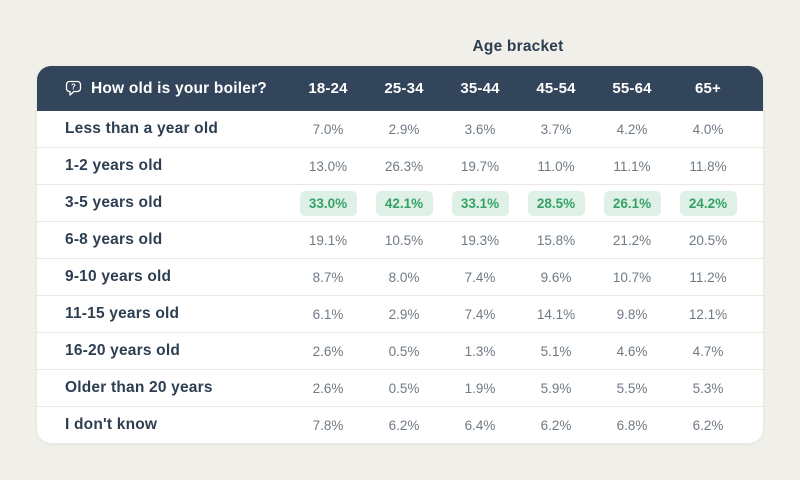  Describe the element at coordinates (708, 351) in the screenshot. I see `value-cell: 4.7%` at that location.